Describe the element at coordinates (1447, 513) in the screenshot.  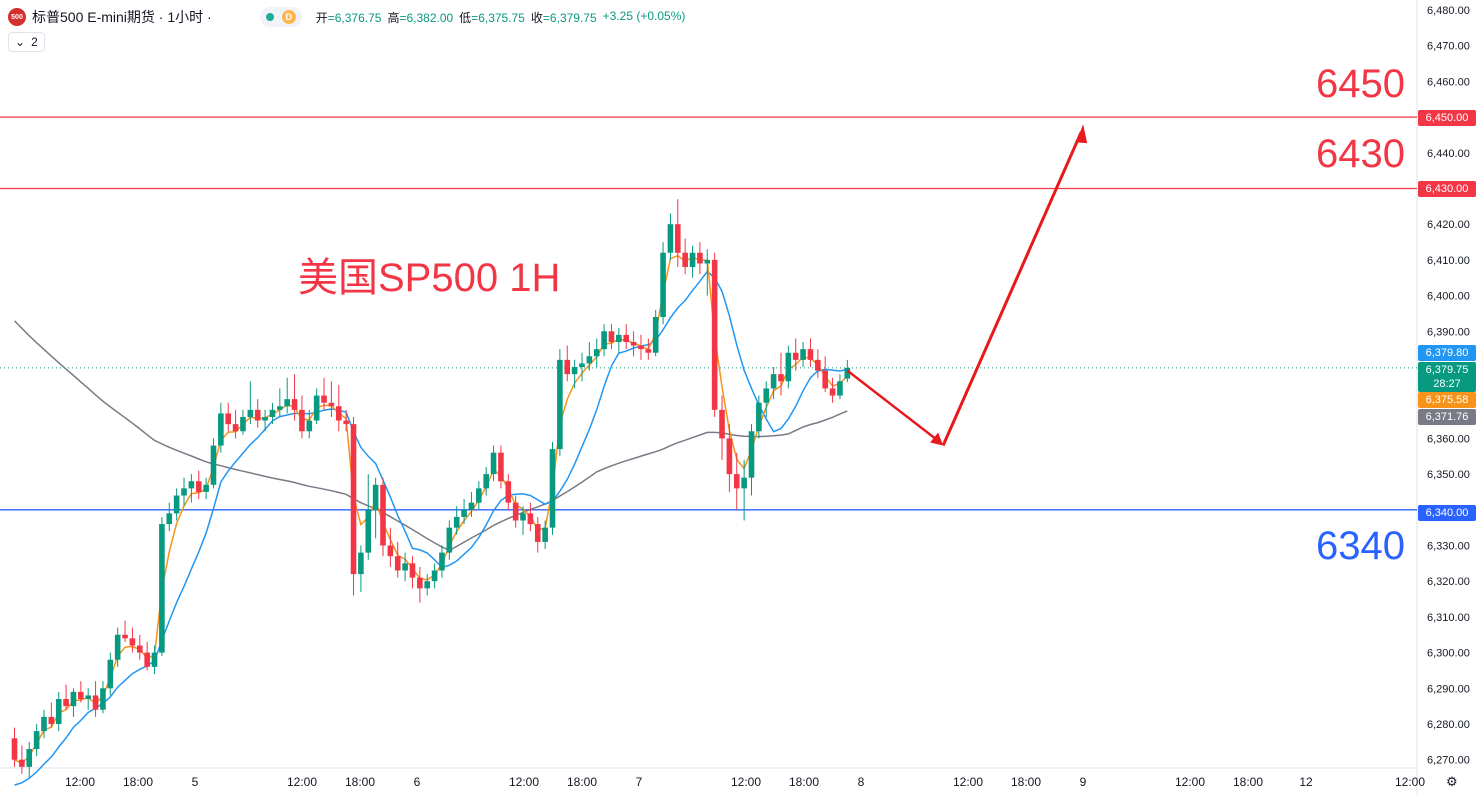
I see `line-6340-price-tag: 6,340.00` at that location.